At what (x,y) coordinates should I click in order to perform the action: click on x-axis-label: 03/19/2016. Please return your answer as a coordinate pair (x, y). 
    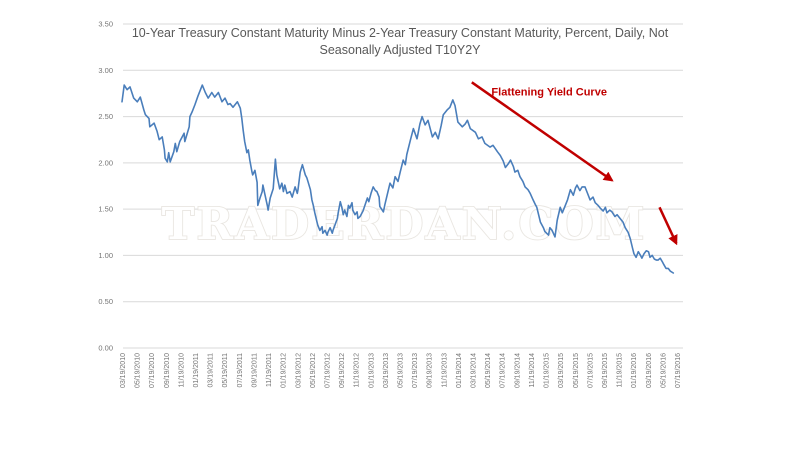
    Looking at the image, I should click on (649, 370).